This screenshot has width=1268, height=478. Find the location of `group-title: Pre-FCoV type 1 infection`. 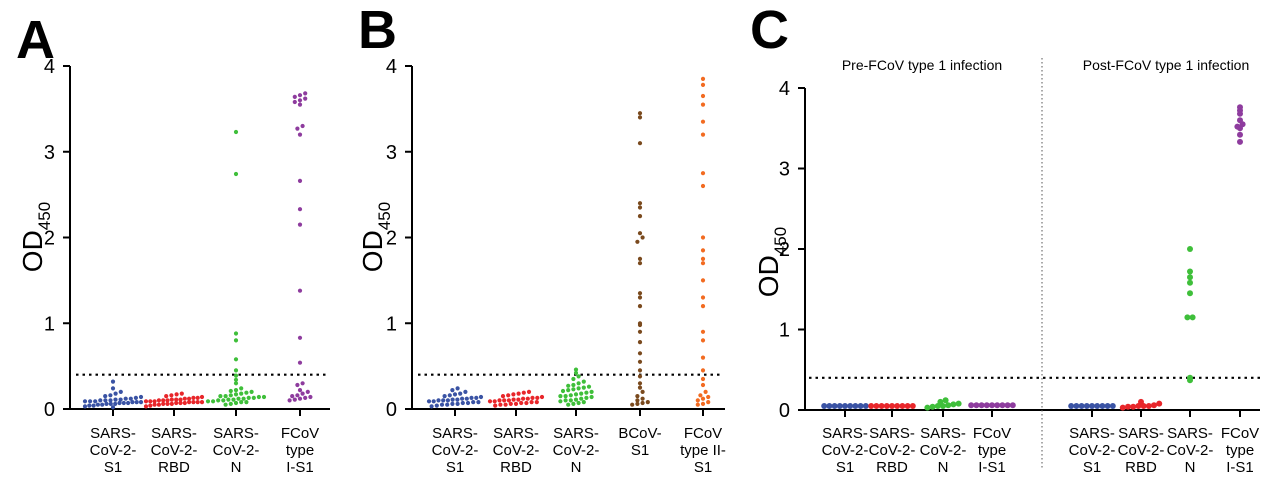

group-title: Pre-FCoV type 1 infection is located at coordinates (922, 65).